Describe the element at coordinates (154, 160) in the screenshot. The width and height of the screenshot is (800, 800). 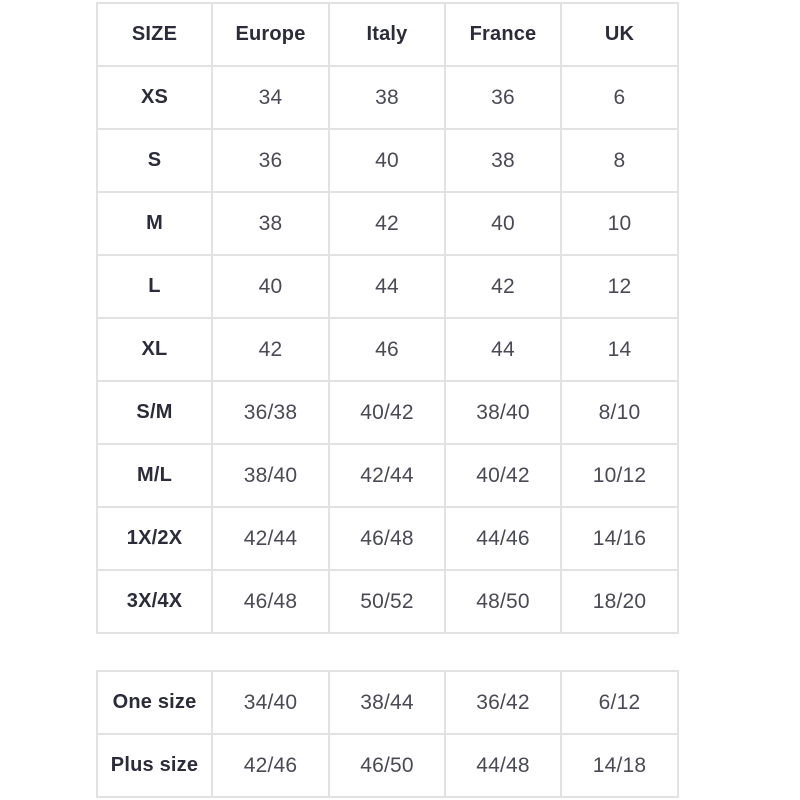
I see `size-label-cell: S` at that location.